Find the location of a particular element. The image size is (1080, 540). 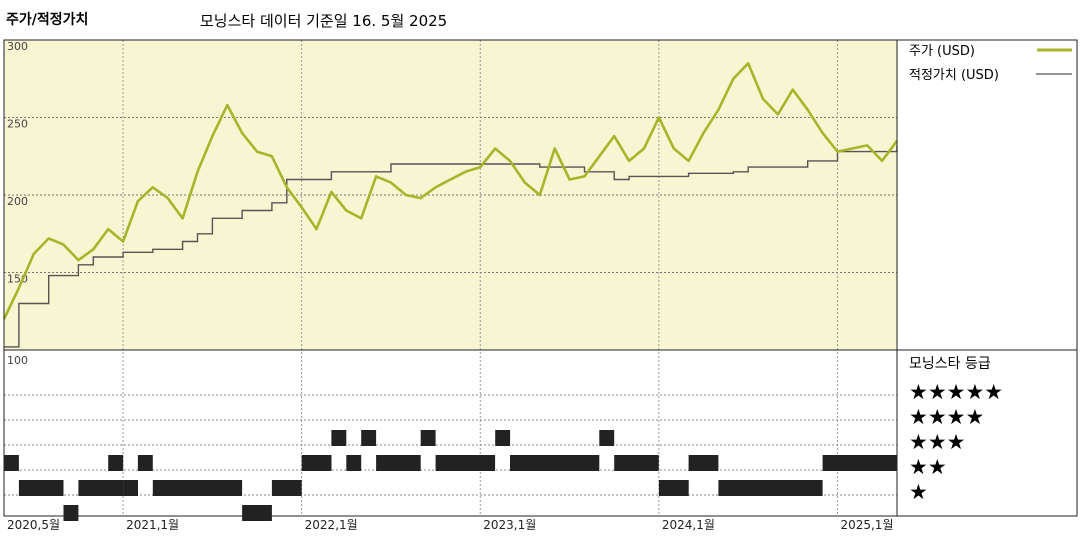

y-tick-label-250: 250 is located at coordinates (17, 124).